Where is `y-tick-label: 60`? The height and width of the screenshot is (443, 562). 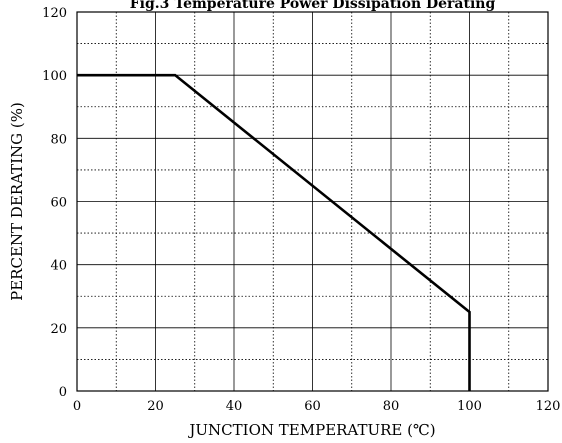 y-tick-label: 60 is located at coordinates (58, 203).